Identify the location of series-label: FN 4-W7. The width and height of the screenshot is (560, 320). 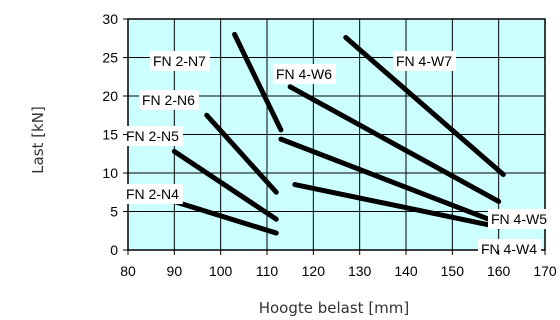
(424, 61).